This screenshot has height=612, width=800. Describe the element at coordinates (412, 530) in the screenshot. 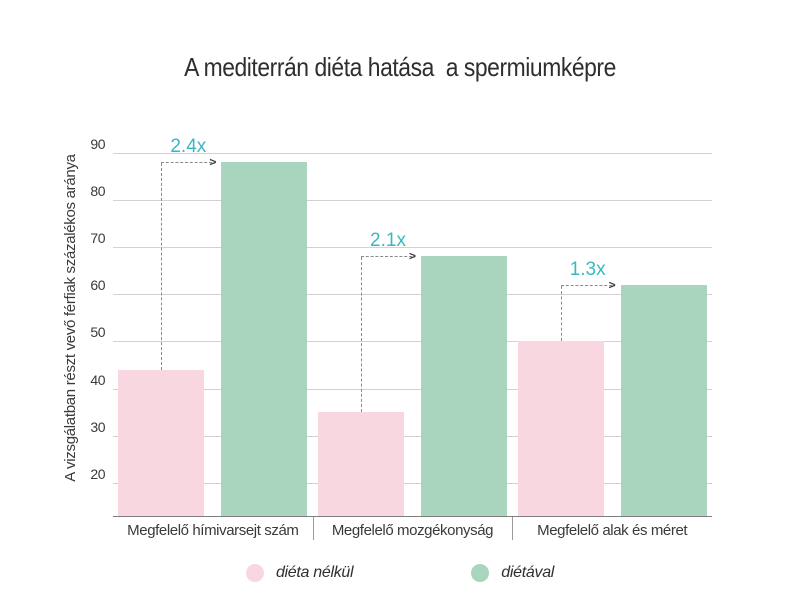

I see `category-label-2: Megfelelő mozgékonyság` at that location.